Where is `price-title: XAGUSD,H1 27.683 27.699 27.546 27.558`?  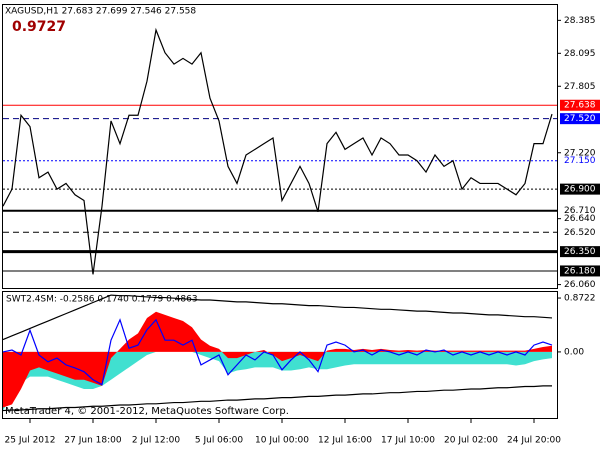
price-title: XAGUSD,H1 27.683 27.699 27.546 27.558 is located at coordinates (100, 12).